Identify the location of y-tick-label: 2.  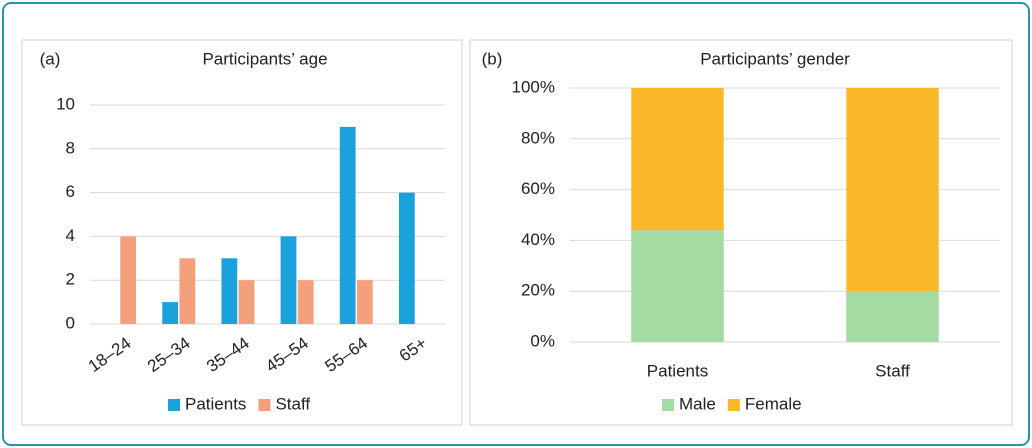
(70, 279).